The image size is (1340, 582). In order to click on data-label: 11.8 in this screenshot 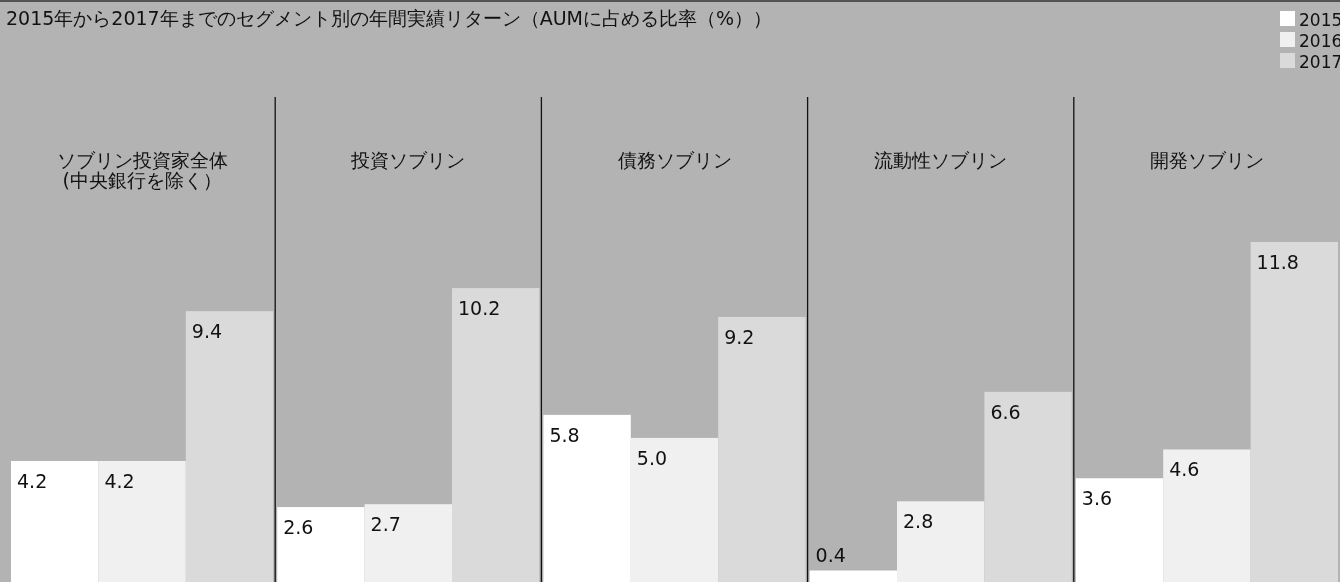, I will do `click(1277, 262)`.